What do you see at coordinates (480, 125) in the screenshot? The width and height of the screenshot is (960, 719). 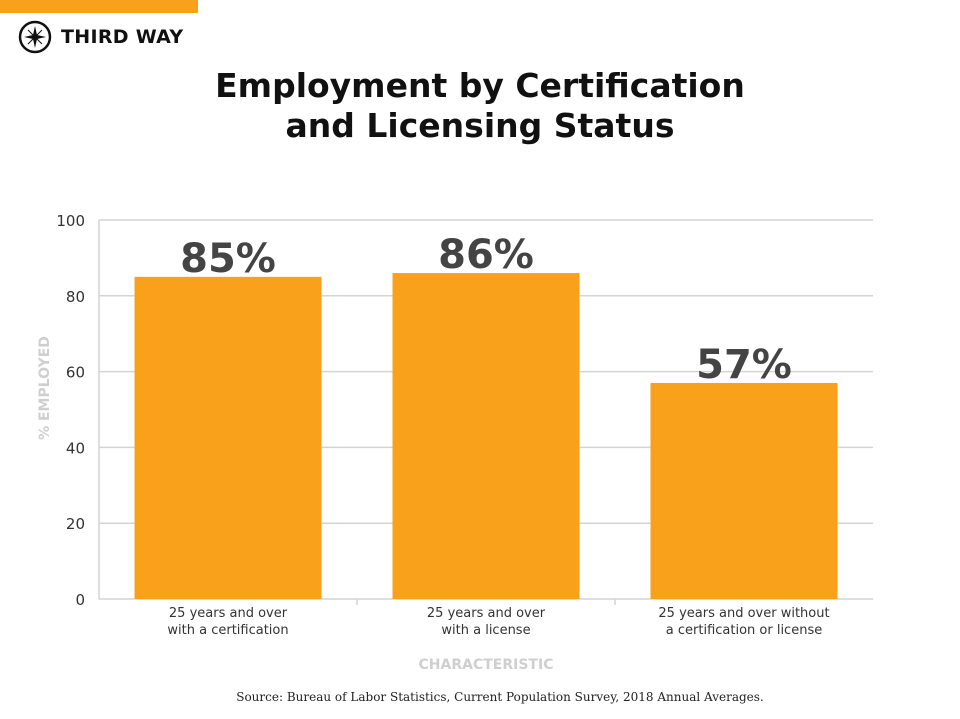 I see `chart-title-line: and Licensing Status` at bounding box center [480, 125].